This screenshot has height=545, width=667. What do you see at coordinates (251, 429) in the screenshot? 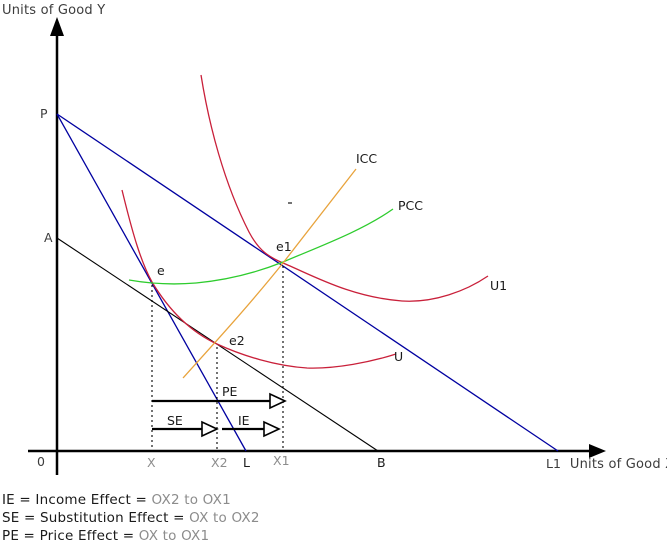
I see `ie-arrow` at bounding box center [251, 429].